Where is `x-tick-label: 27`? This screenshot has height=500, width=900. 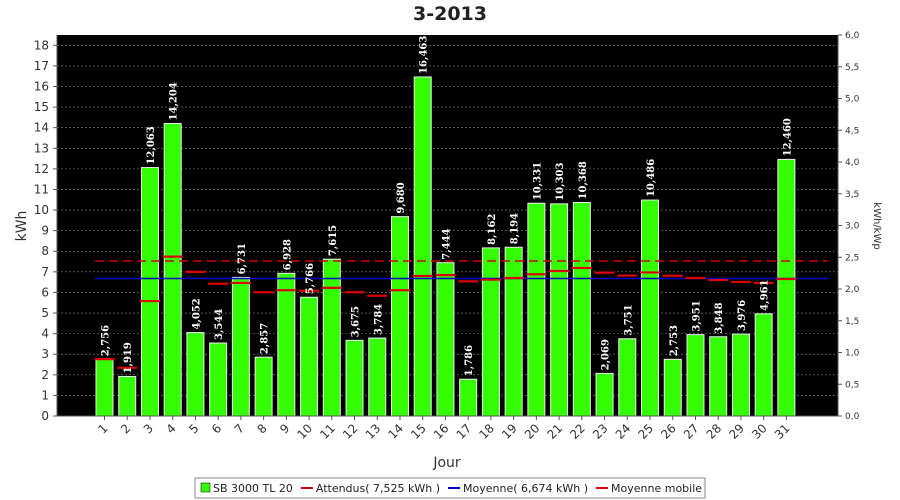
x-tick-label: 27 is located at coordinates (691, 431).